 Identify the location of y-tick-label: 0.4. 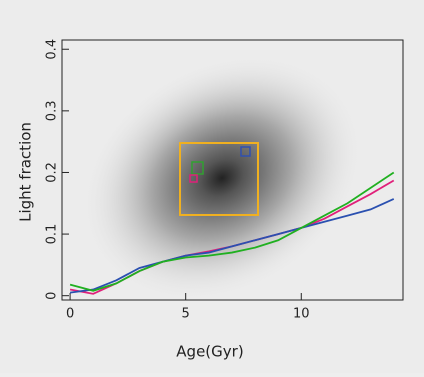
(52, 49).